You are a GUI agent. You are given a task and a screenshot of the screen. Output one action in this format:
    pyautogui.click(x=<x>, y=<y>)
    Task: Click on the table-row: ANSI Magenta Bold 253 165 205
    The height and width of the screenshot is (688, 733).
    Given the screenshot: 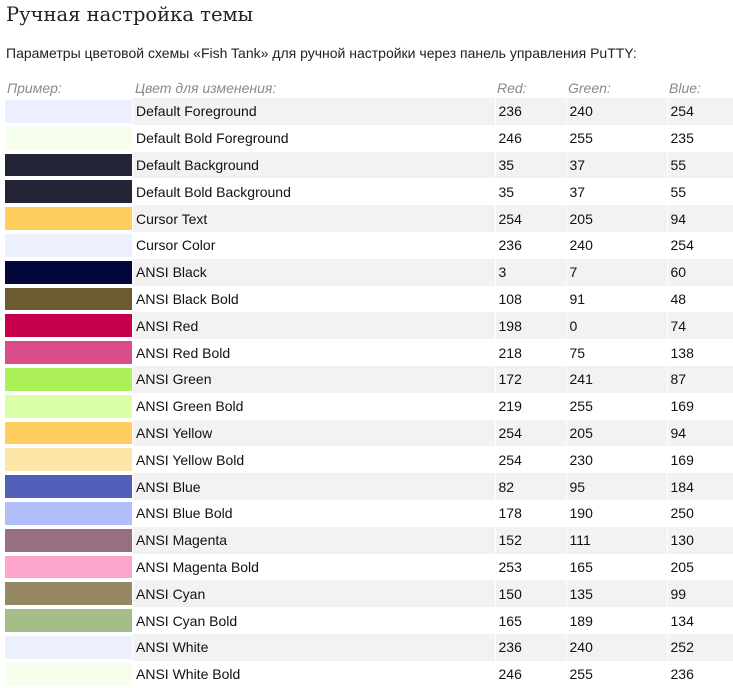 What is the action you would take?
    pyautogui.click(x=369, y=567)
    